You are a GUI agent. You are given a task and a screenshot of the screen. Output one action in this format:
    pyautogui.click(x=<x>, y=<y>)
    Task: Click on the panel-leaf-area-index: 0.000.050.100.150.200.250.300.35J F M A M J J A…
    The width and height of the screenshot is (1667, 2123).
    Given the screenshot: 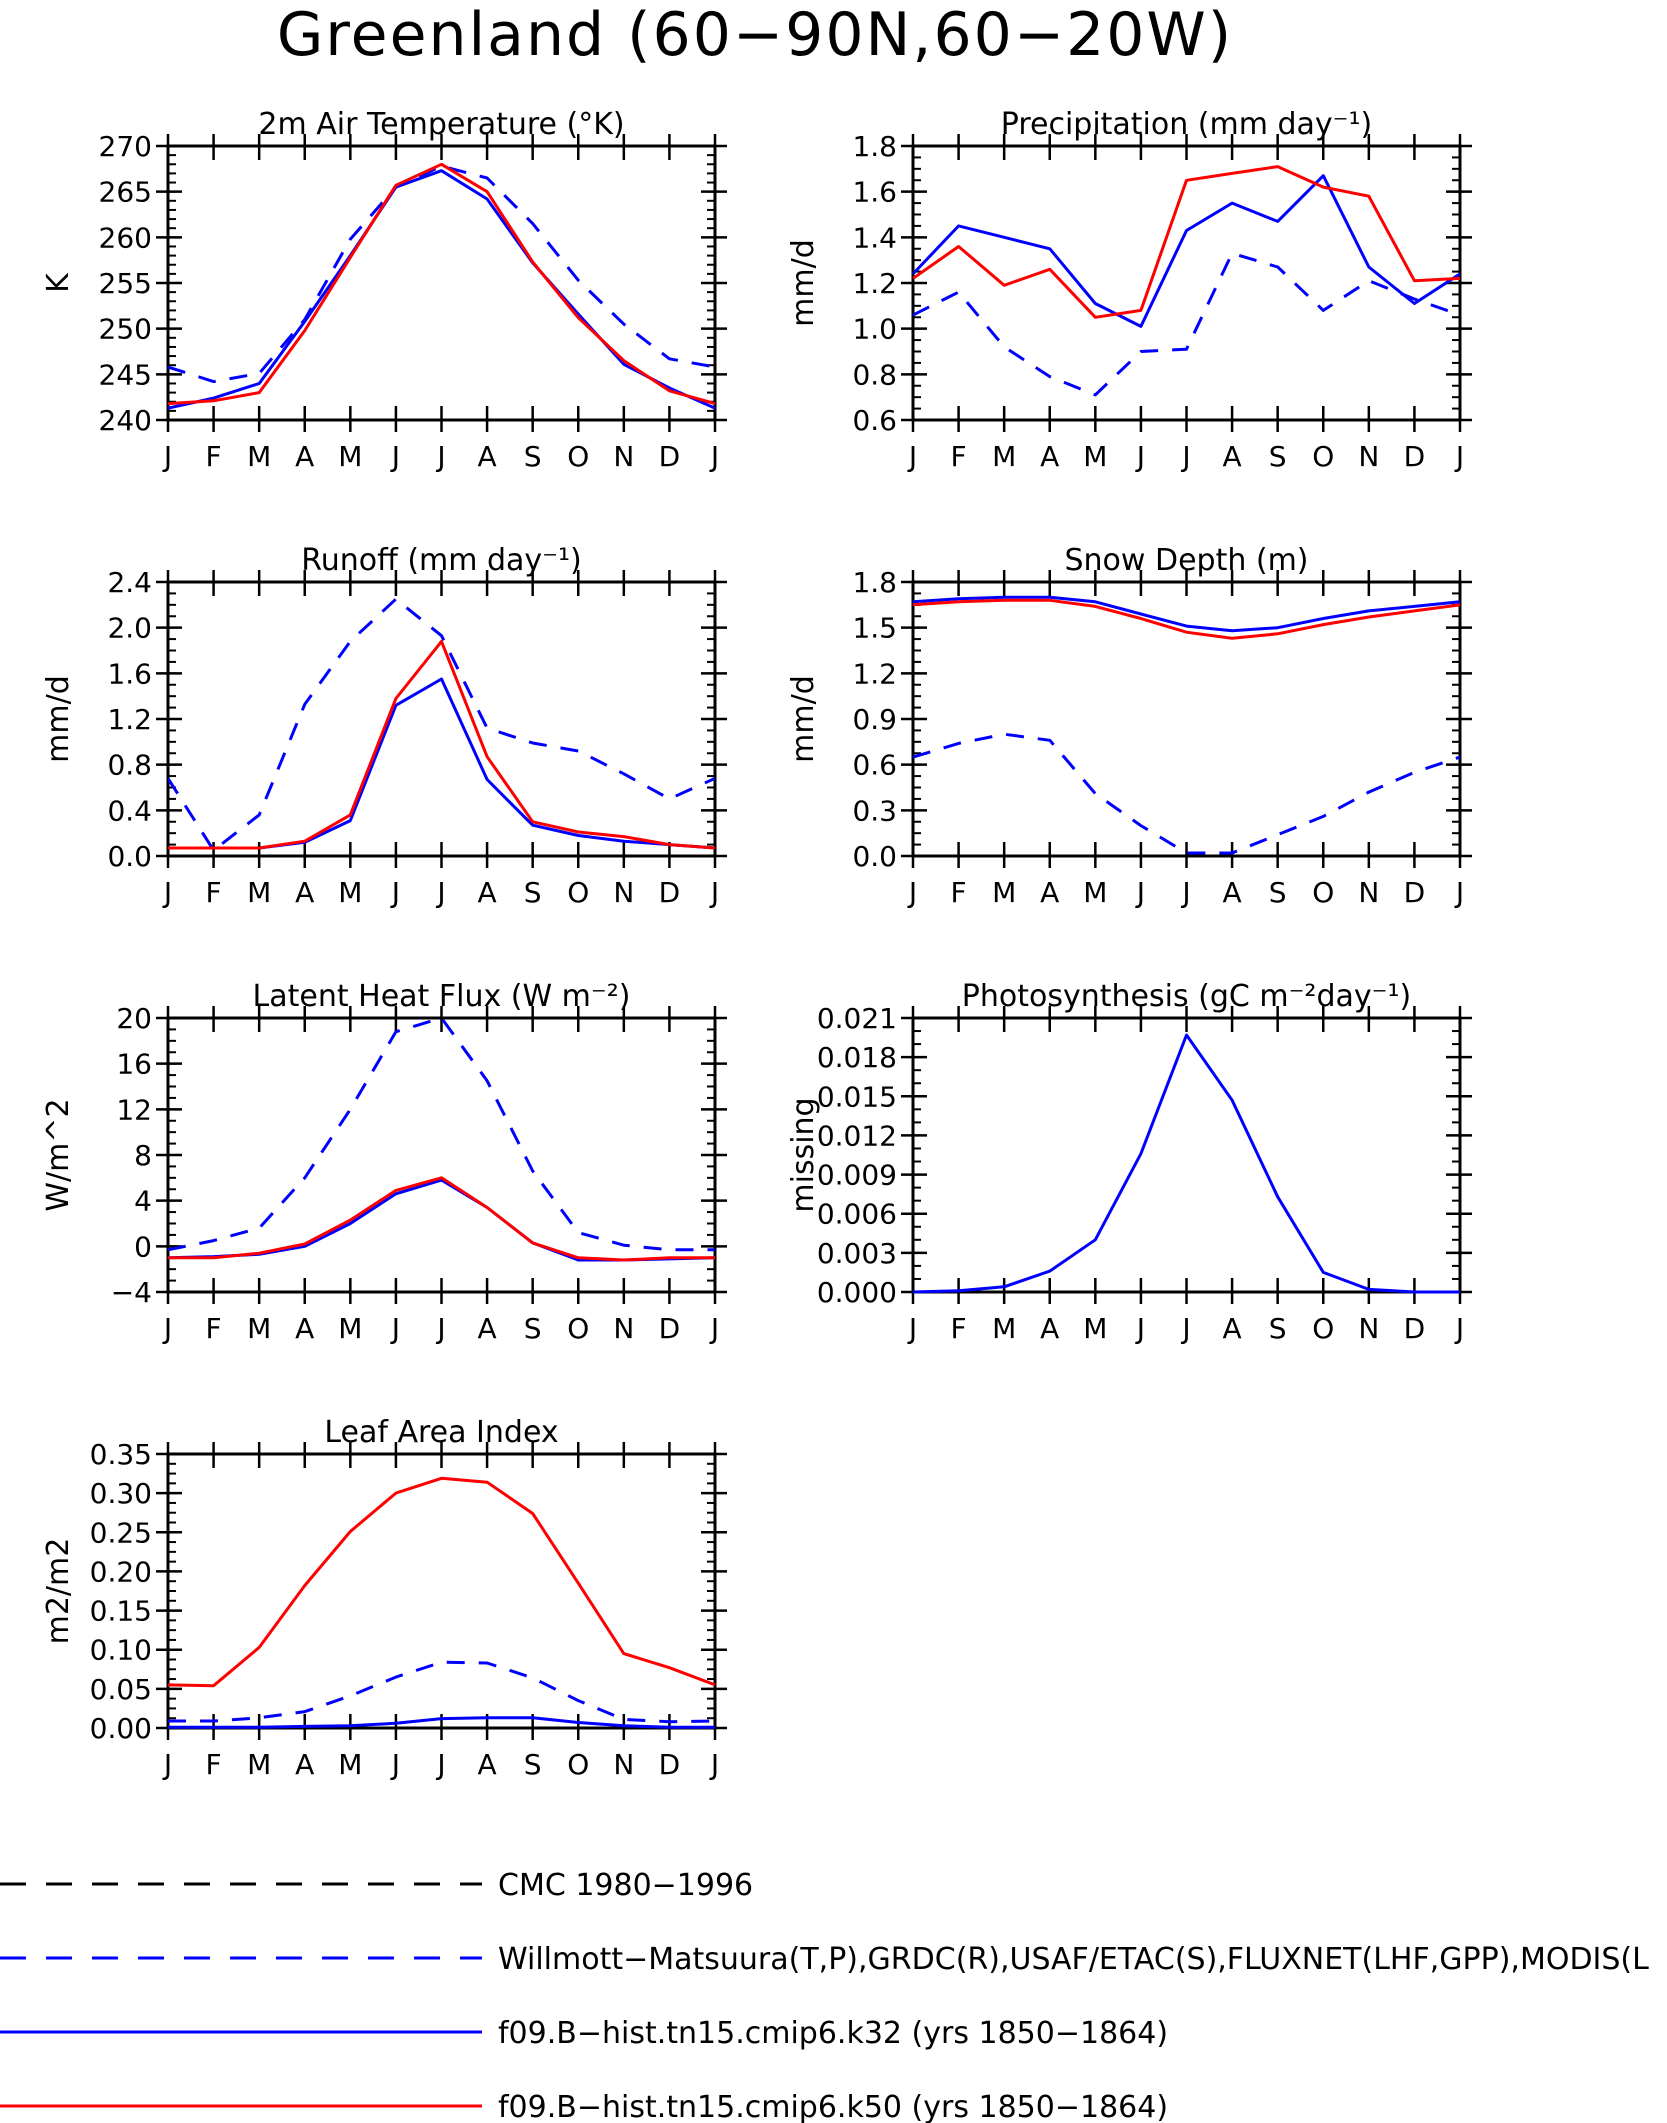 What is the action you would take?
    pyautogui.click(x=384, y=1598)
    